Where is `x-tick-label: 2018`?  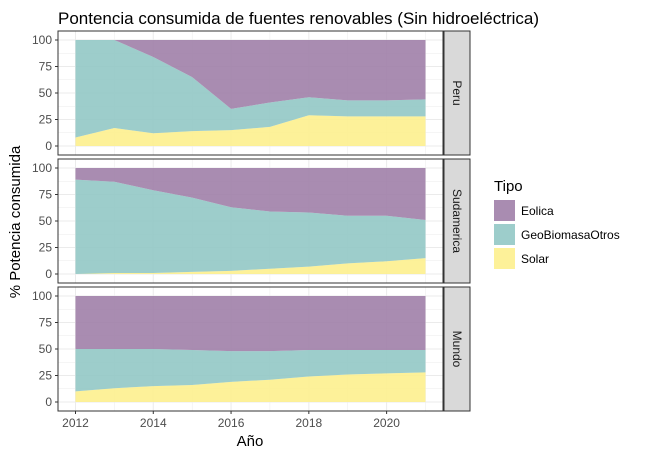
x-tick-label: 2018 is located at coordinates (308, 423).